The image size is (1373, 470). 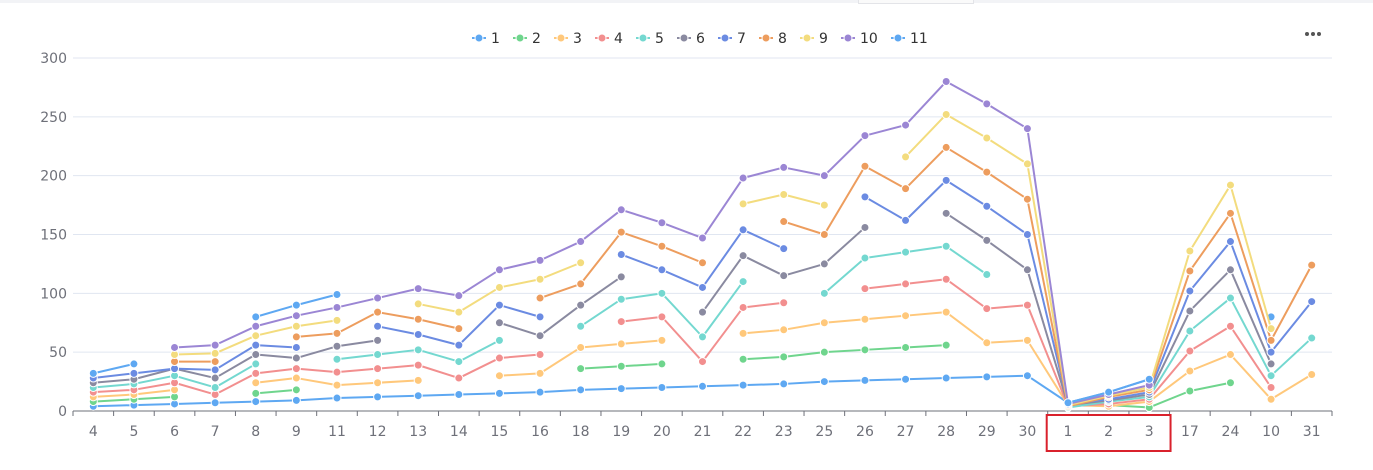 I want to click on y-tick-label: 200, so click(x=53, y=177).